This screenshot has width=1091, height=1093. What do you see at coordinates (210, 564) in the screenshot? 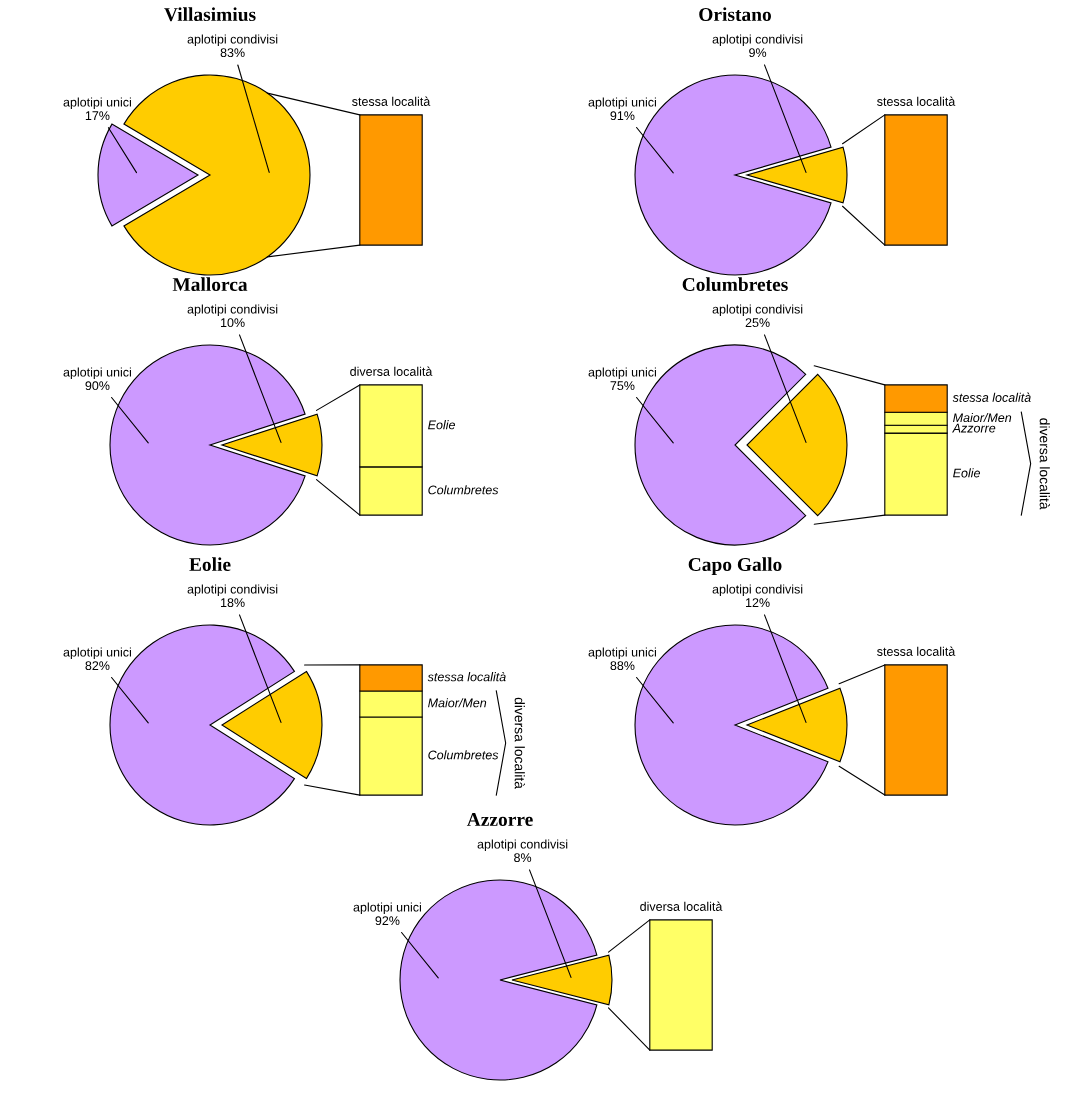
I see `chart-title: Eolie` at bounding box center [210, 564].